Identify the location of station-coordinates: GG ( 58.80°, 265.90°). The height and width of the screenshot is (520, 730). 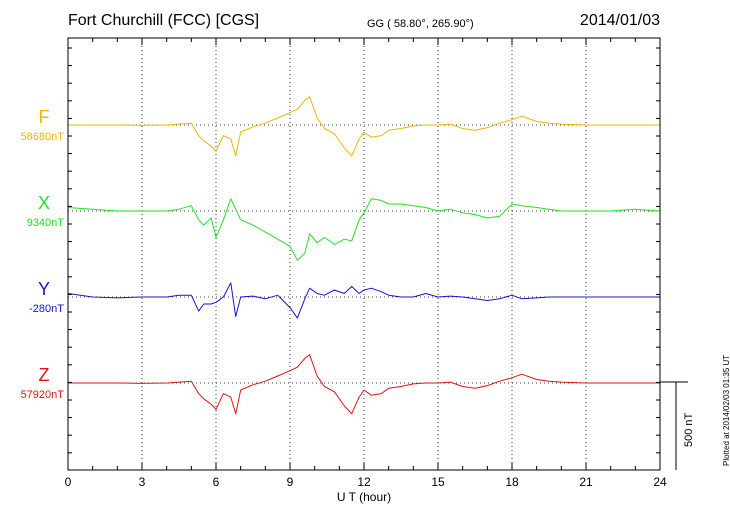
(420, 24).